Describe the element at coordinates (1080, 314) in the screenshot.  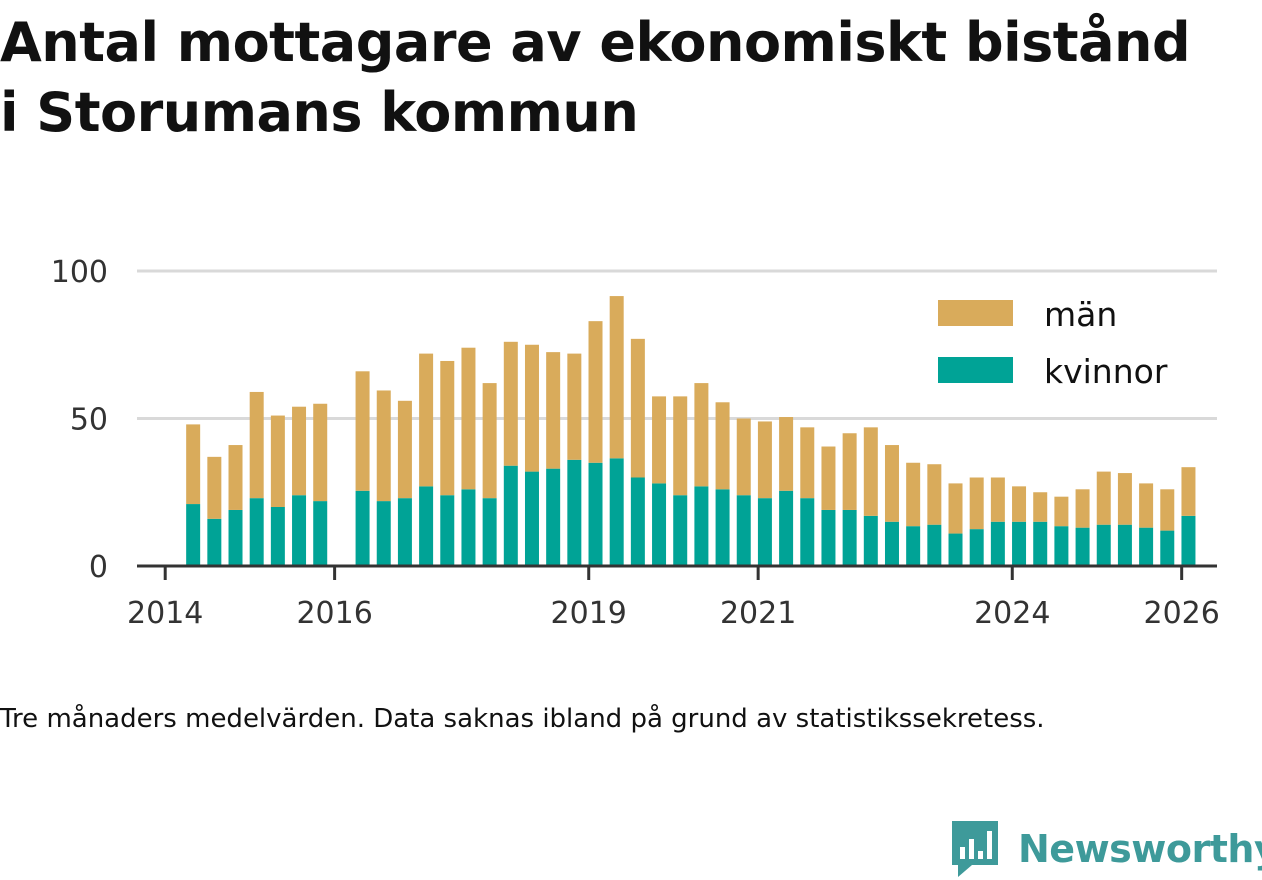
I see `legend-label-men: män` at that location.